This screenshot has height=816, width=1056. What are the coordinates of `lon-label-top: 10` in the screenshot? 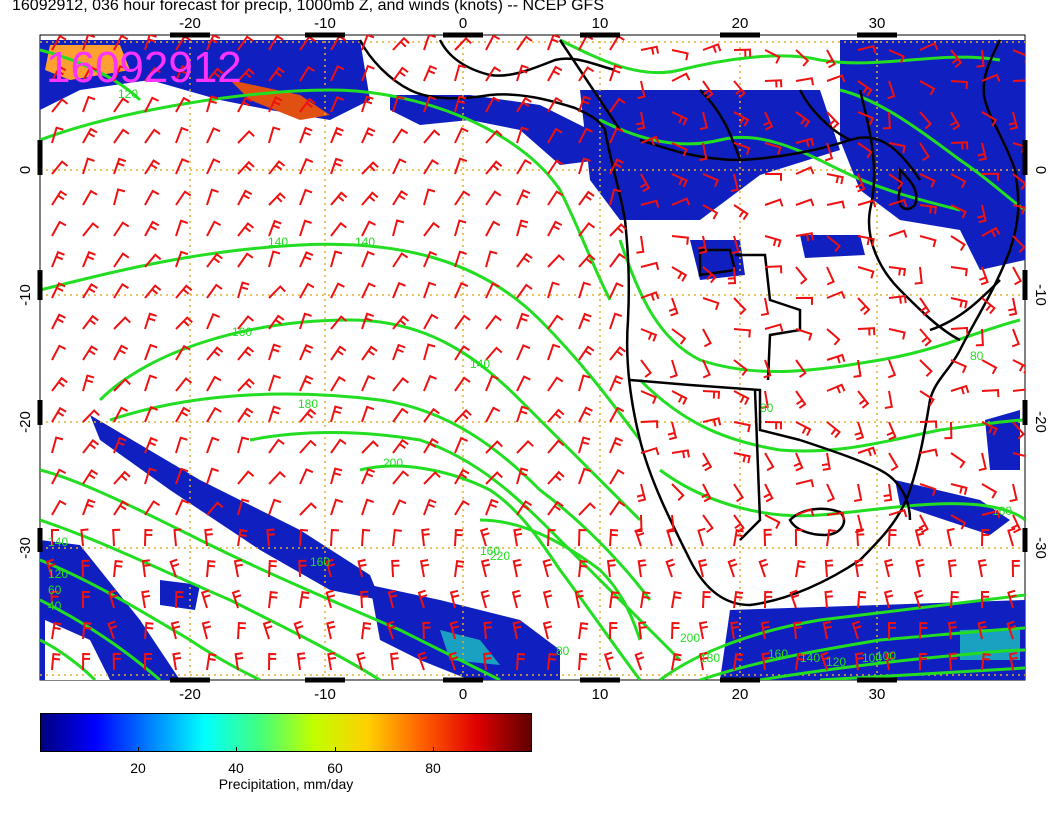 It's located at (600, 23).